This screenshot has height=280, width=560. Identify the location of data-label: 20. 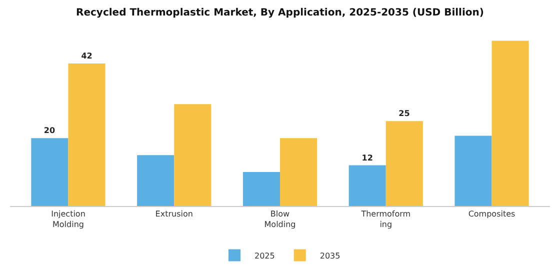
(50, 131).